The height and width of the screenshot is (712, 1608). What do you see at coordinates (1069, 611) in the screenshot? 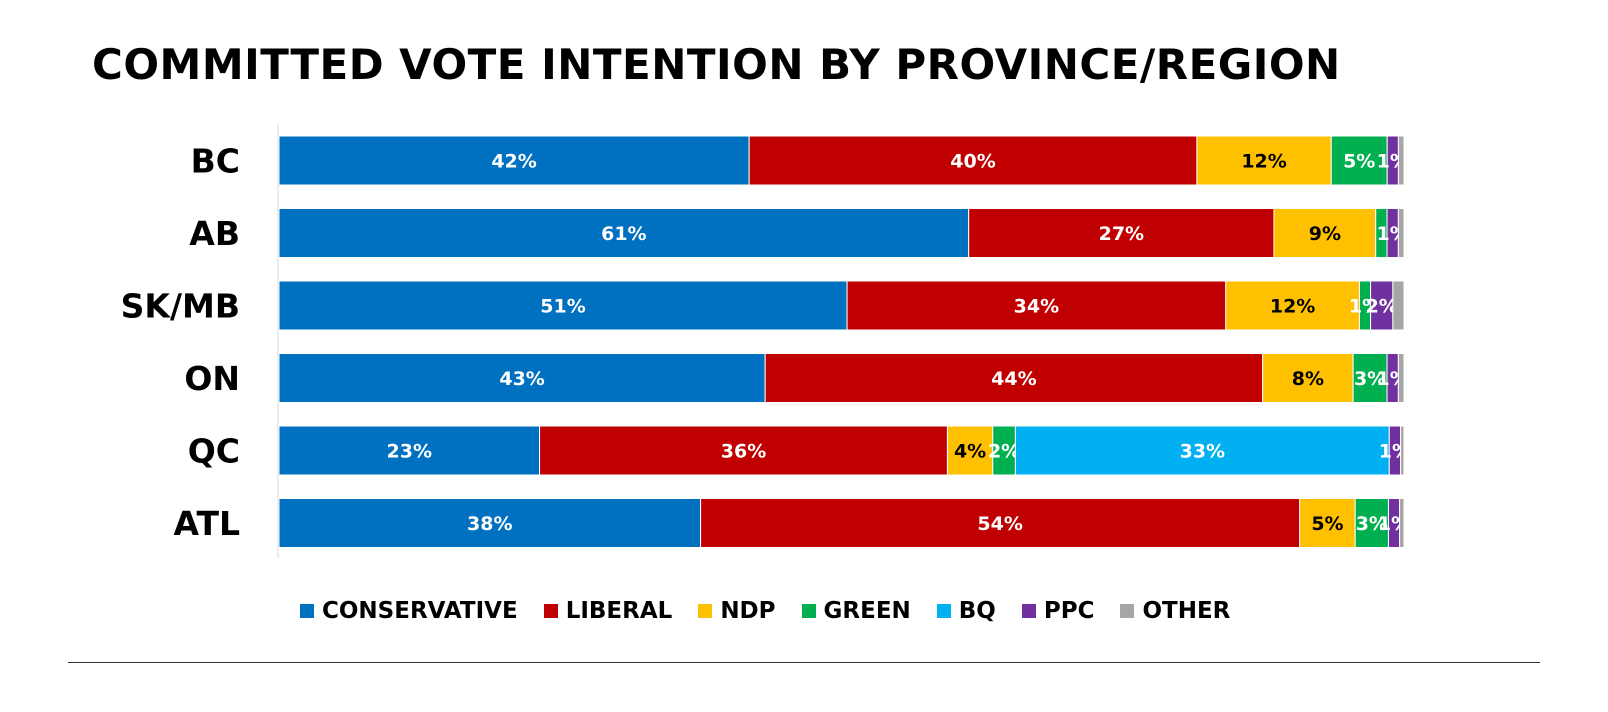
I see `legend-label: PPC` at bounding box center [1069, 611].